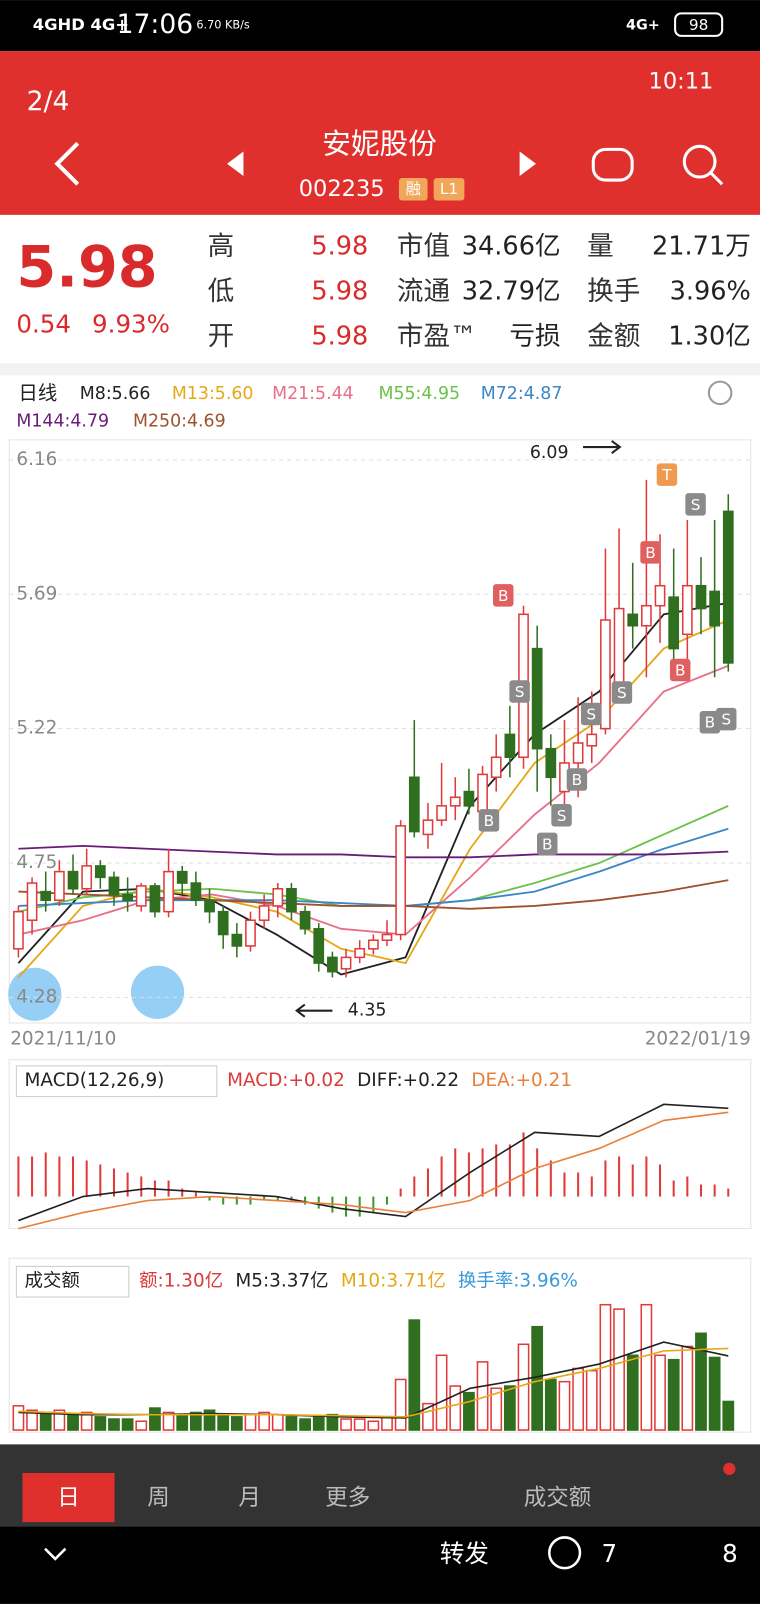 This screenshot has height=1604, width=760. What do you see at coordinates (157, 992) in the screenshot?
I see `expand-button` at bounding box center [157, 992].